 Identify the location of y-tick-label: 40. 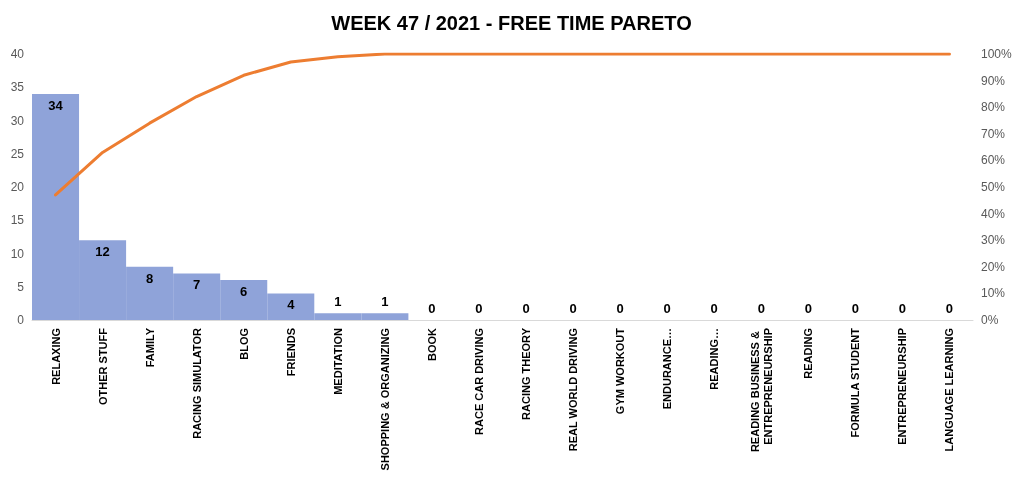
(17, 54).